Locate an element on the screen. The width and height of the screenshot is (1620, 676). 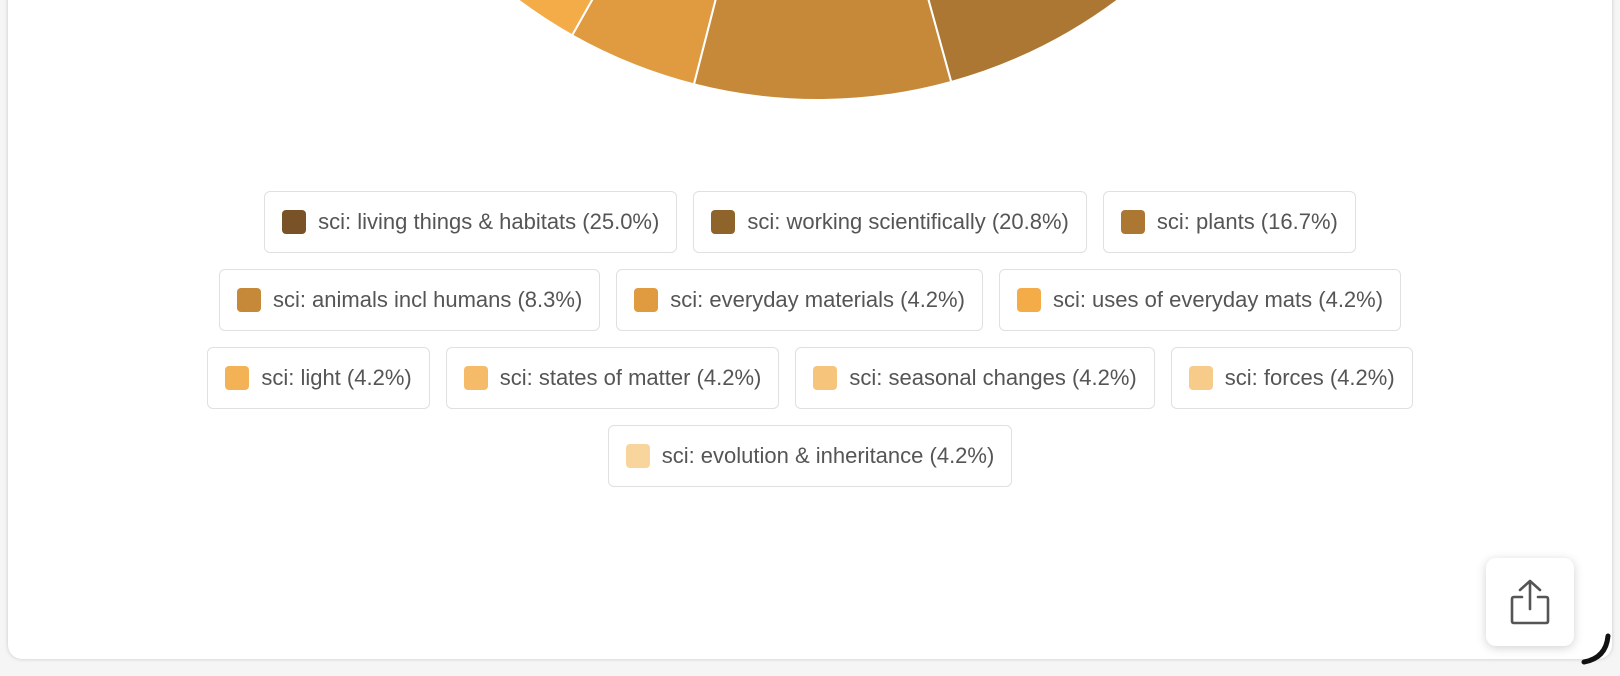
legend-item: sci: animals incl humans (8.3%) is located at coordinates (409, 300).